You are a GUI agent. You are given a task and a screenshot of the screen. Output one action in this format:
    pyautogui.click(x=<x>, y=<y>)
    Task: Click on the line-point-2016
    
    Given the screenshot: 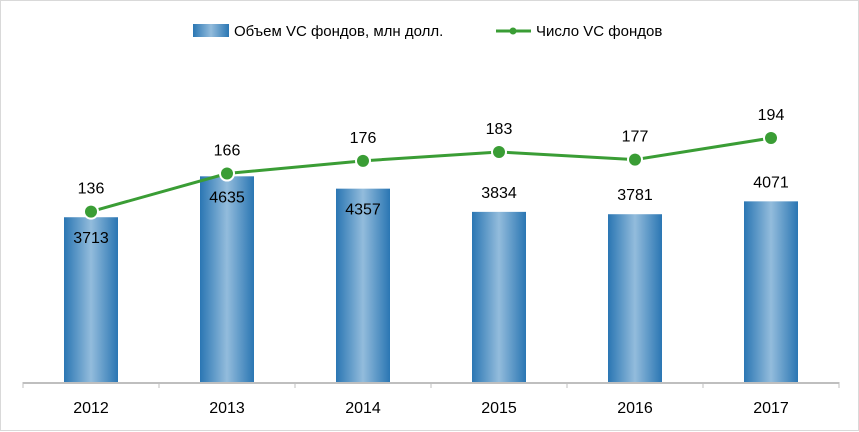 What is the action you would take?
    pyautogui.click(x=635, y=159)
    